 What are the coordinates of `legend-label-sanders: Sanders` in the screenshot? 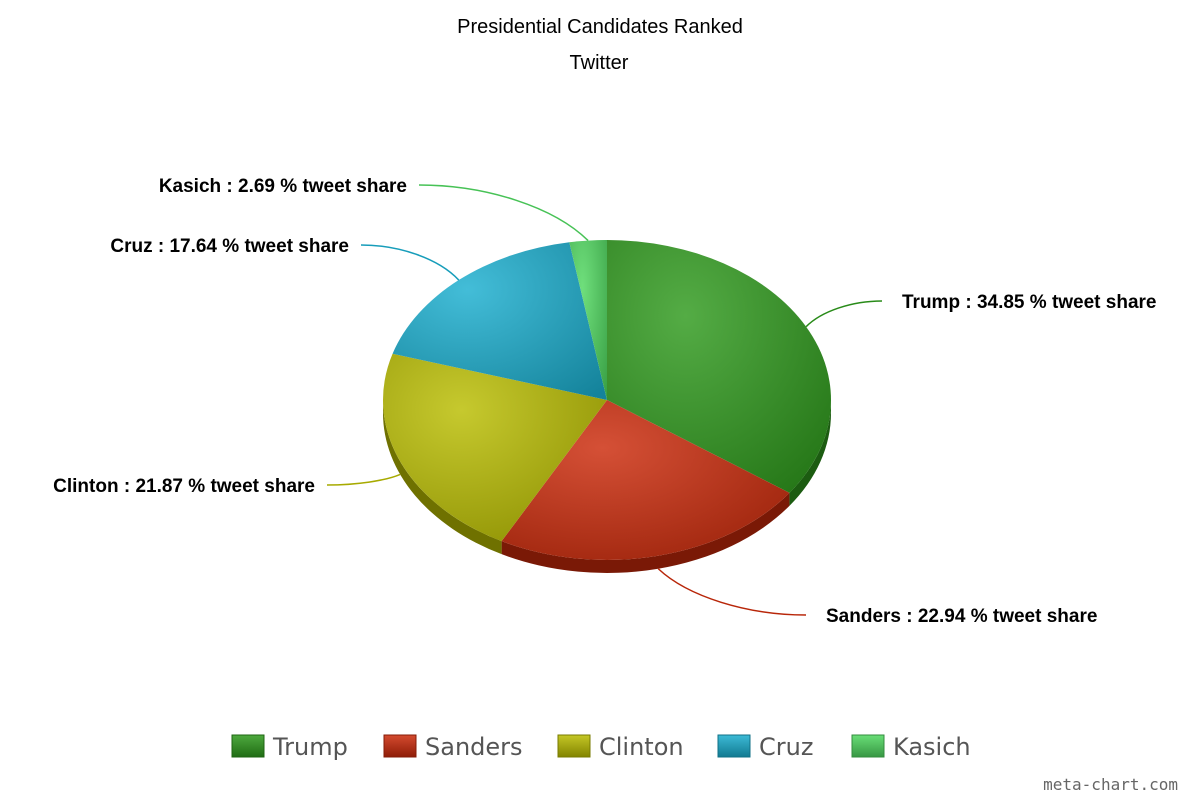 It's located at (474, 747).